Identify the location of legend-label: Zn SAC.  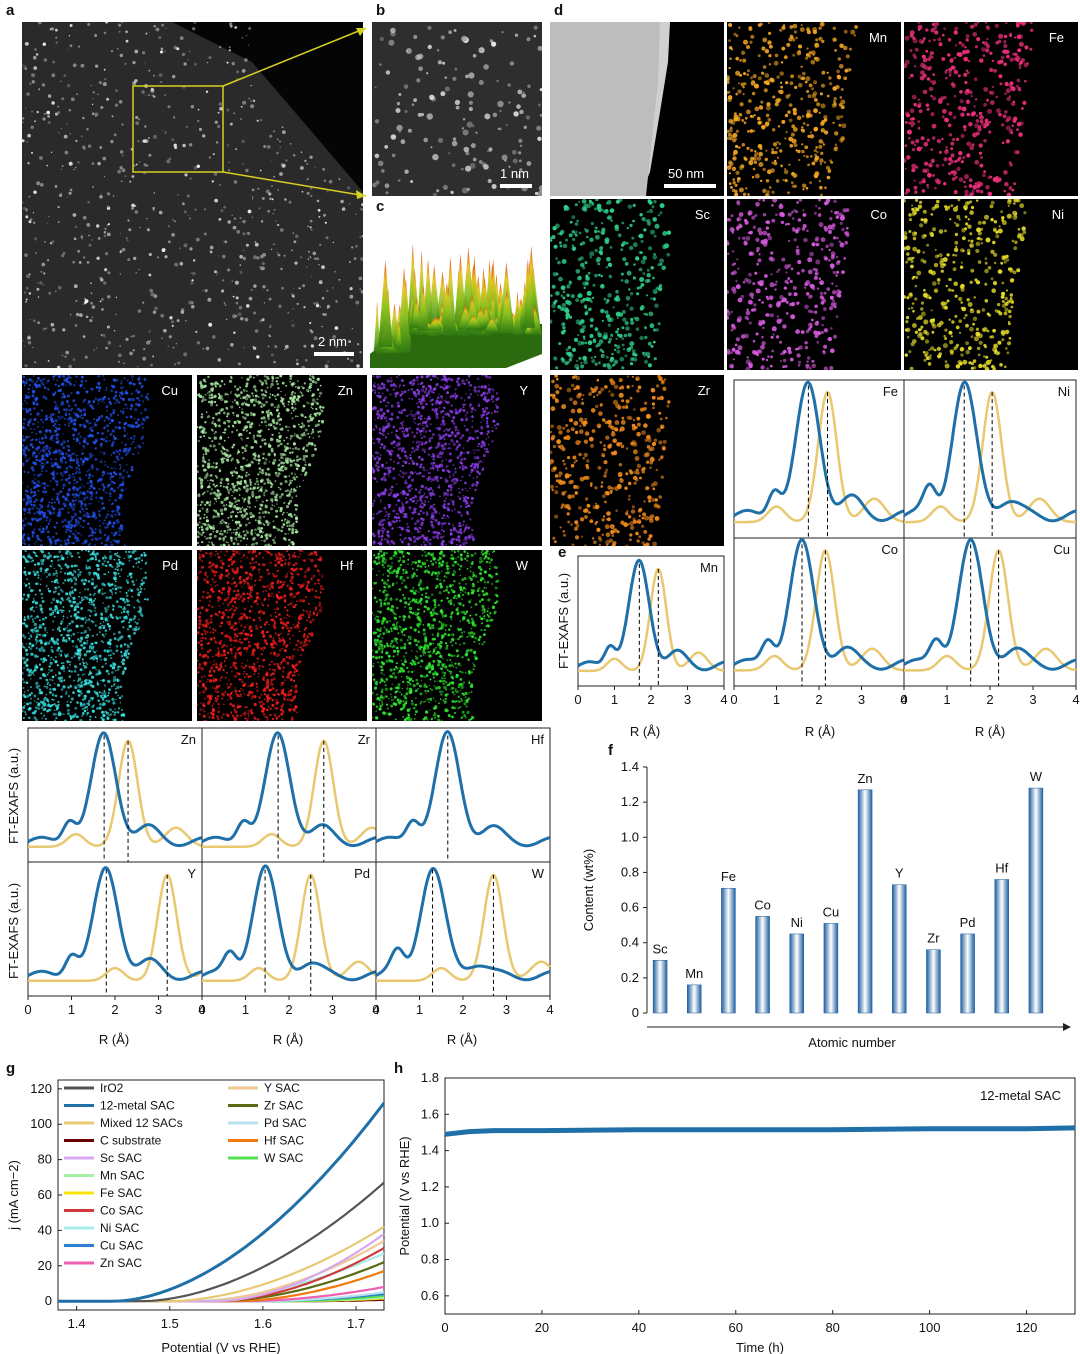
(121, 1263).